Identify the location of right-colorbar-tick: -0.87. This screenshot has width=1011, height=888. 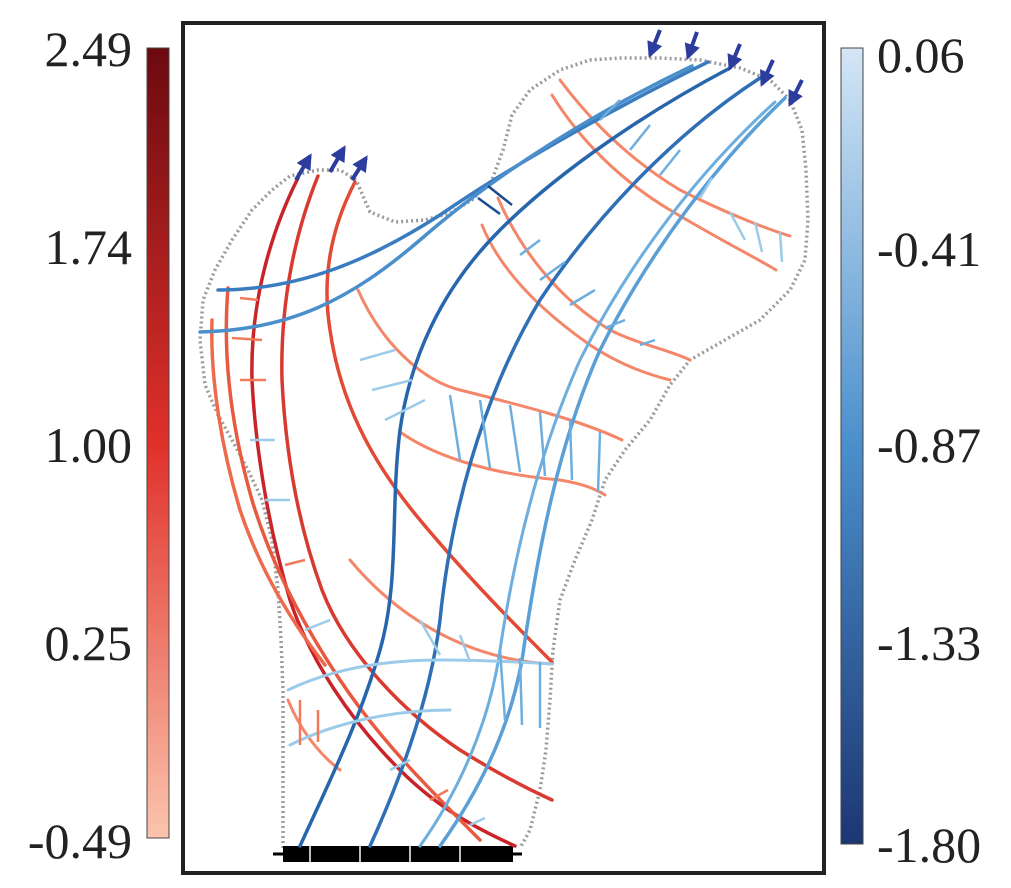
(929, 445).